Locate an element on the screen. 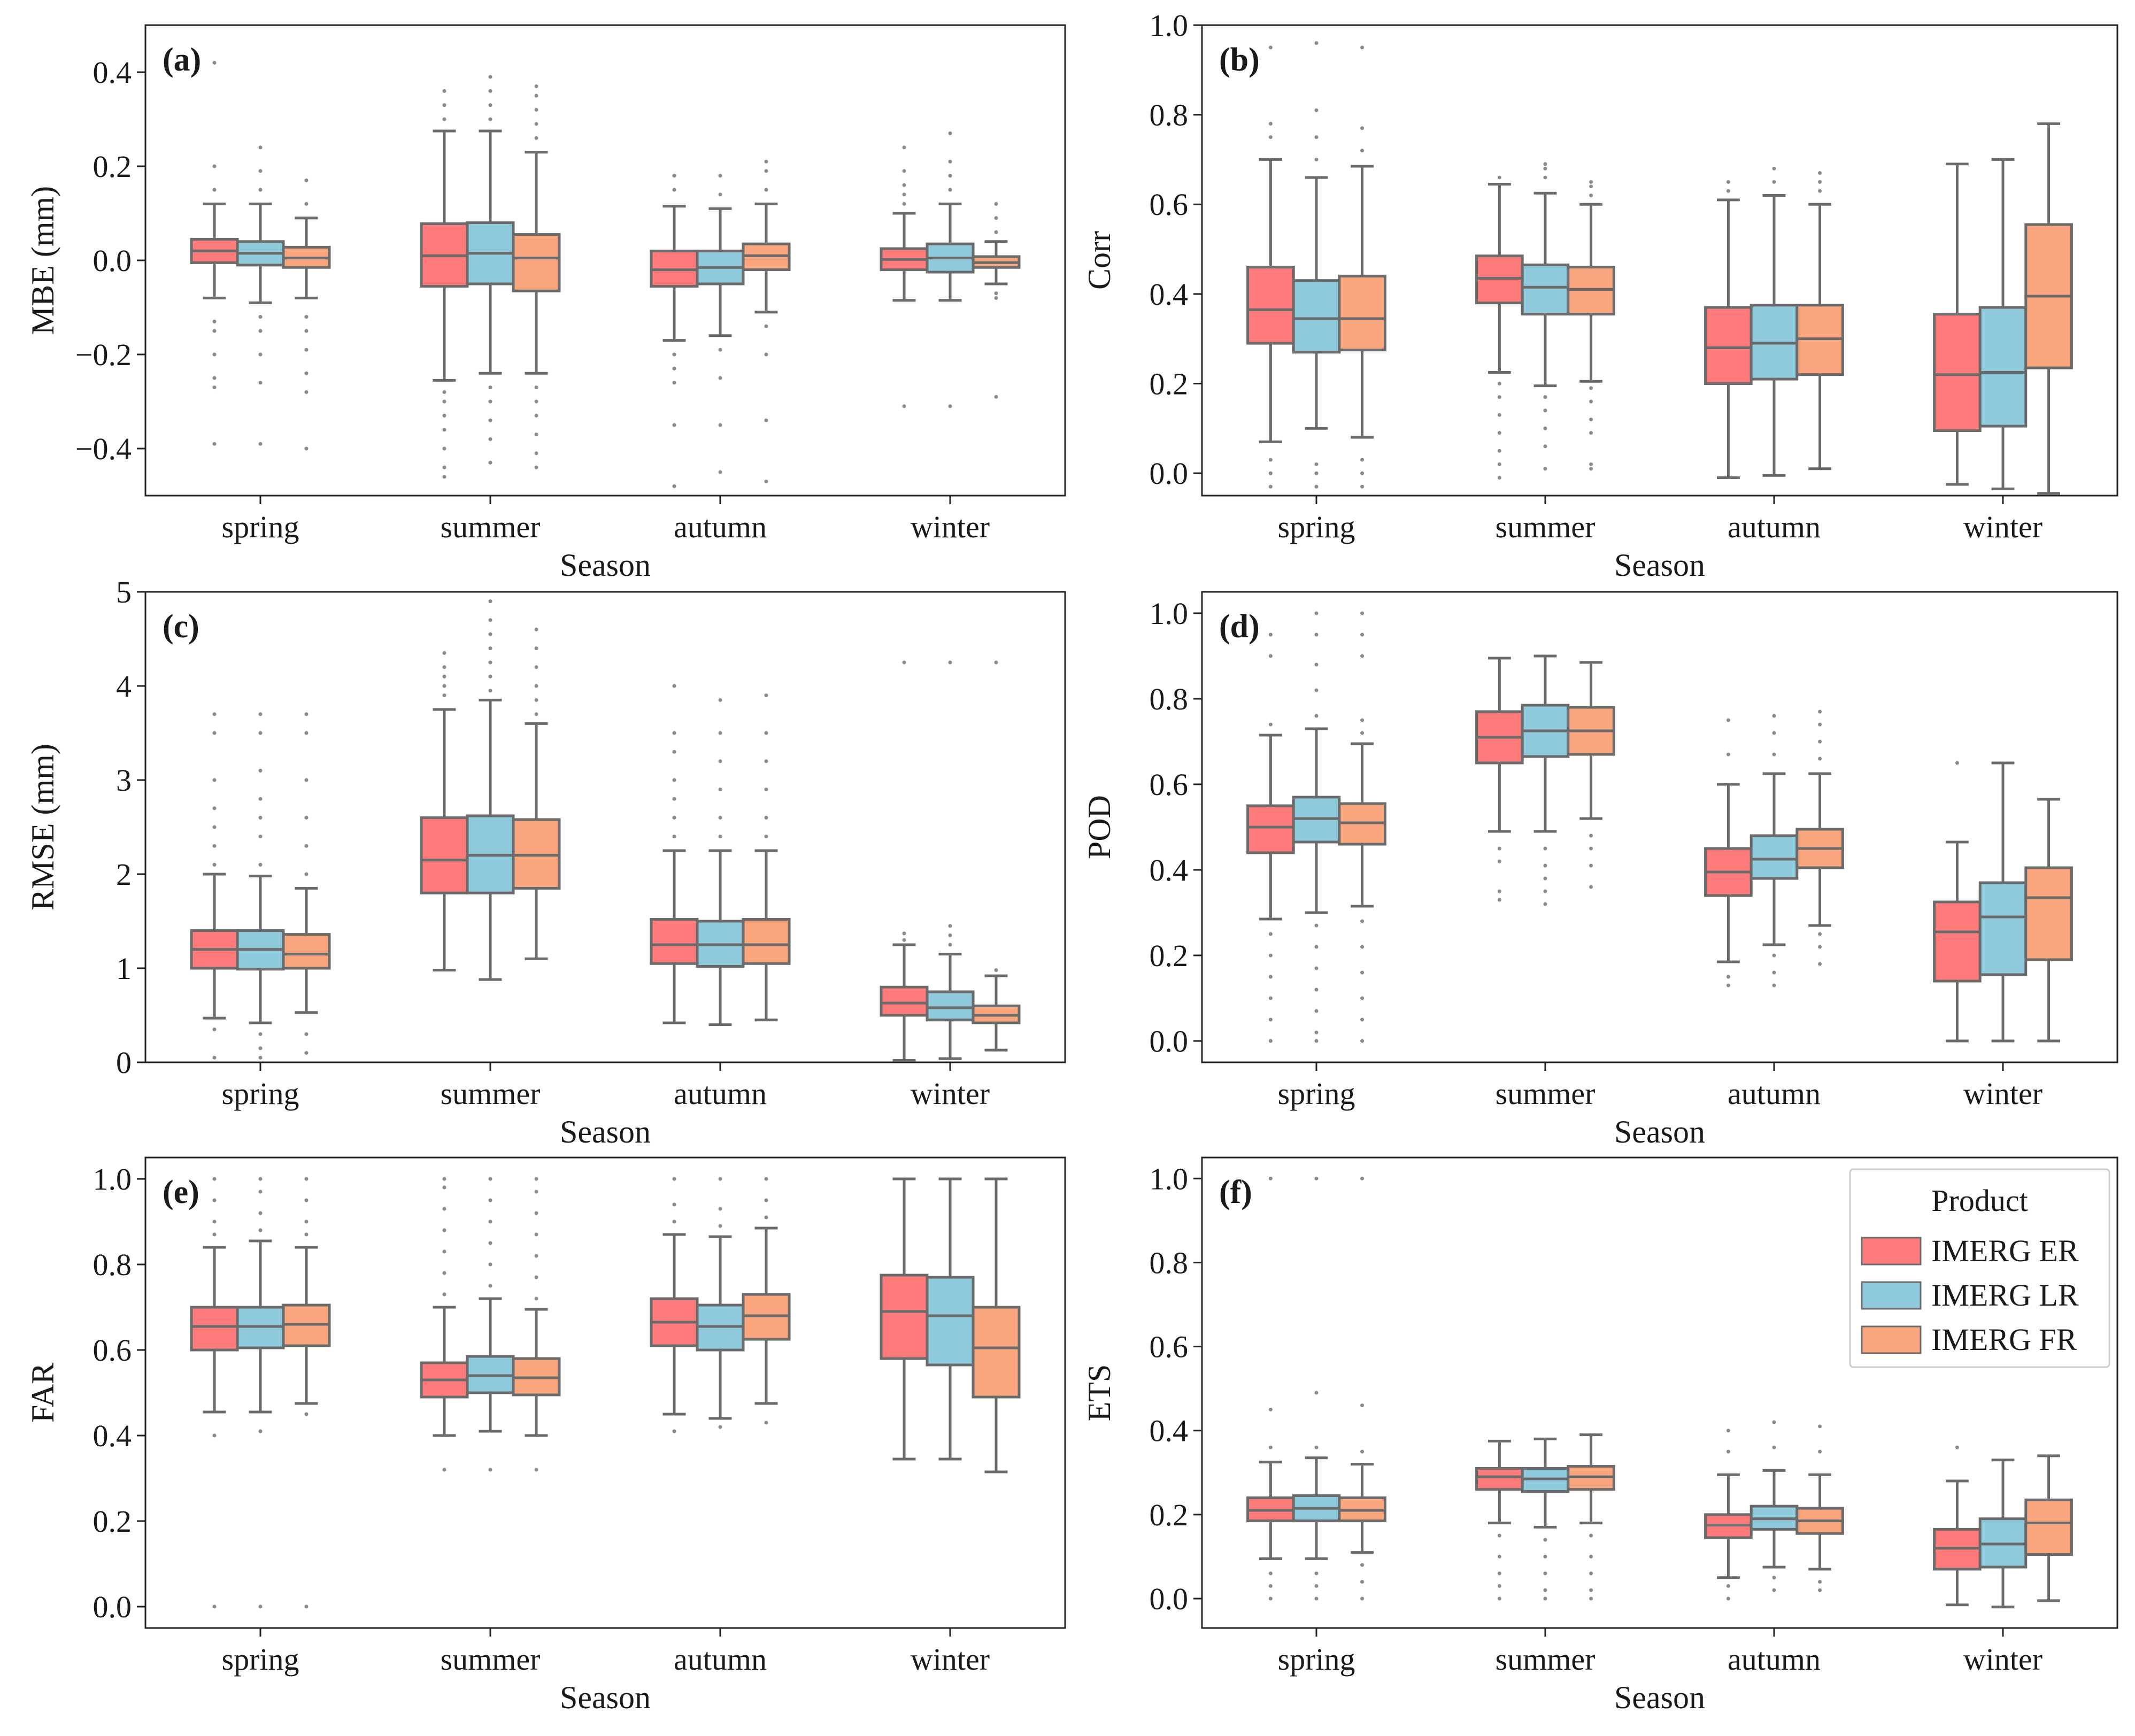 Image resolution: width=2135 pixels, height=1736 pixels. y-tick-label: 0.6 is located at coordinates (1169, 204).